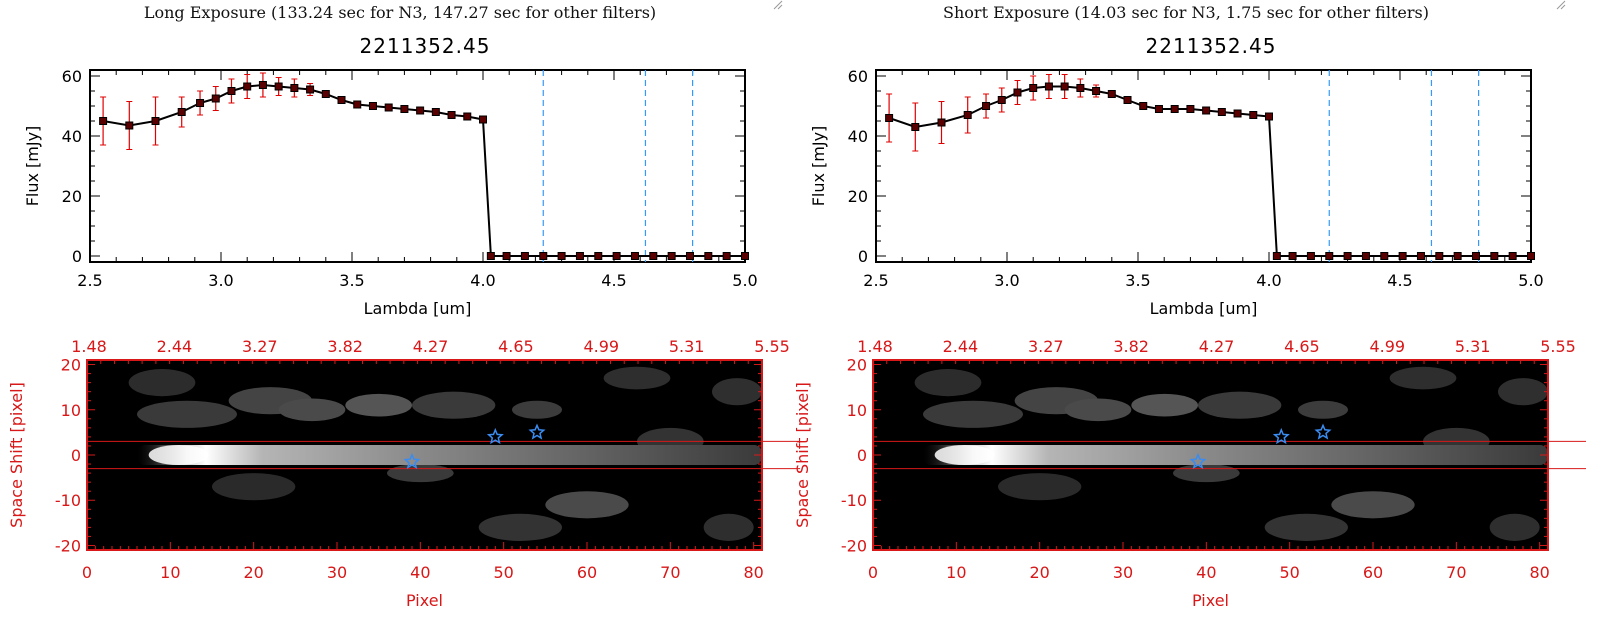 This screenshot has height=630, width=1600. What do you see at coordinates (772, 346) in the screenshot?
I see `top-tick-label: 5.55` at bounding box center [772, 346].